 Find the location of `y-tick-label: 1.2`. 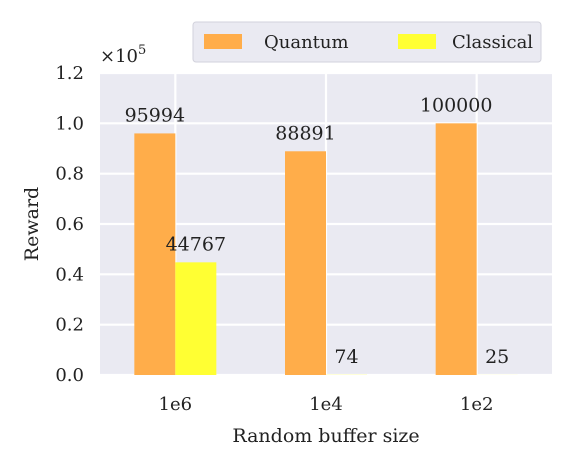

y-tick-label: 1.2 is located at coordinates (69, 73).